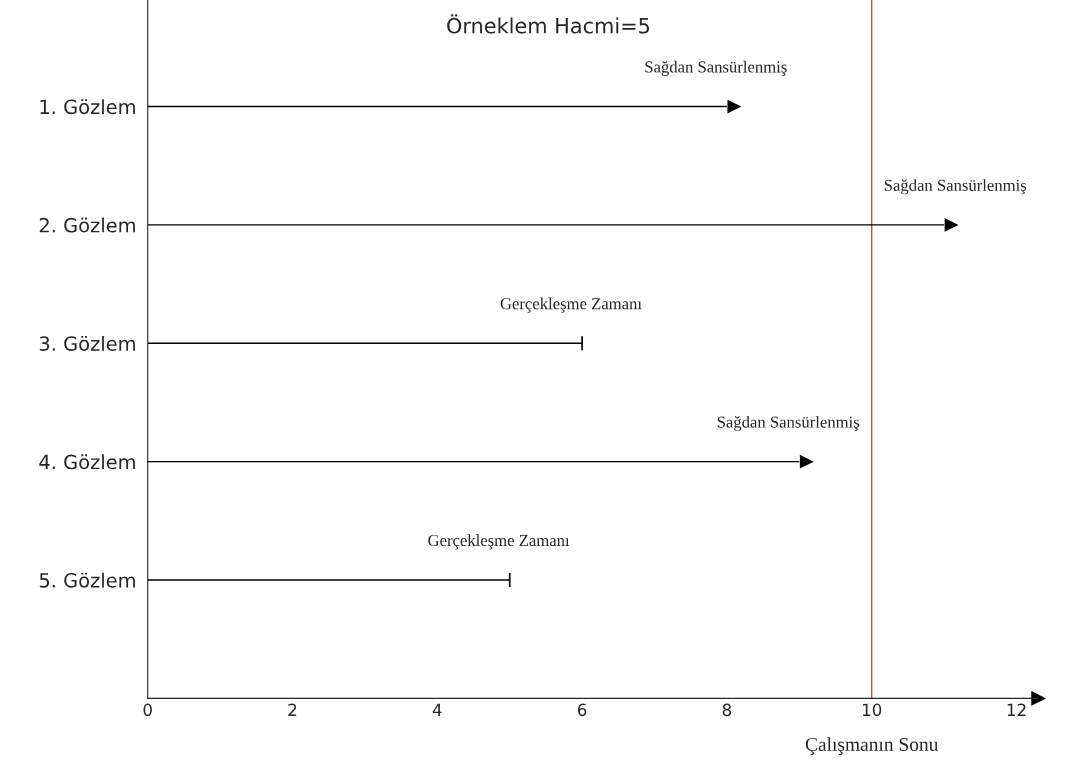  What do you see at coordinates (87, 580) in the screenshot?
I see `y-tick-label: 5. Gözlem` at bounding box center [87, 580].